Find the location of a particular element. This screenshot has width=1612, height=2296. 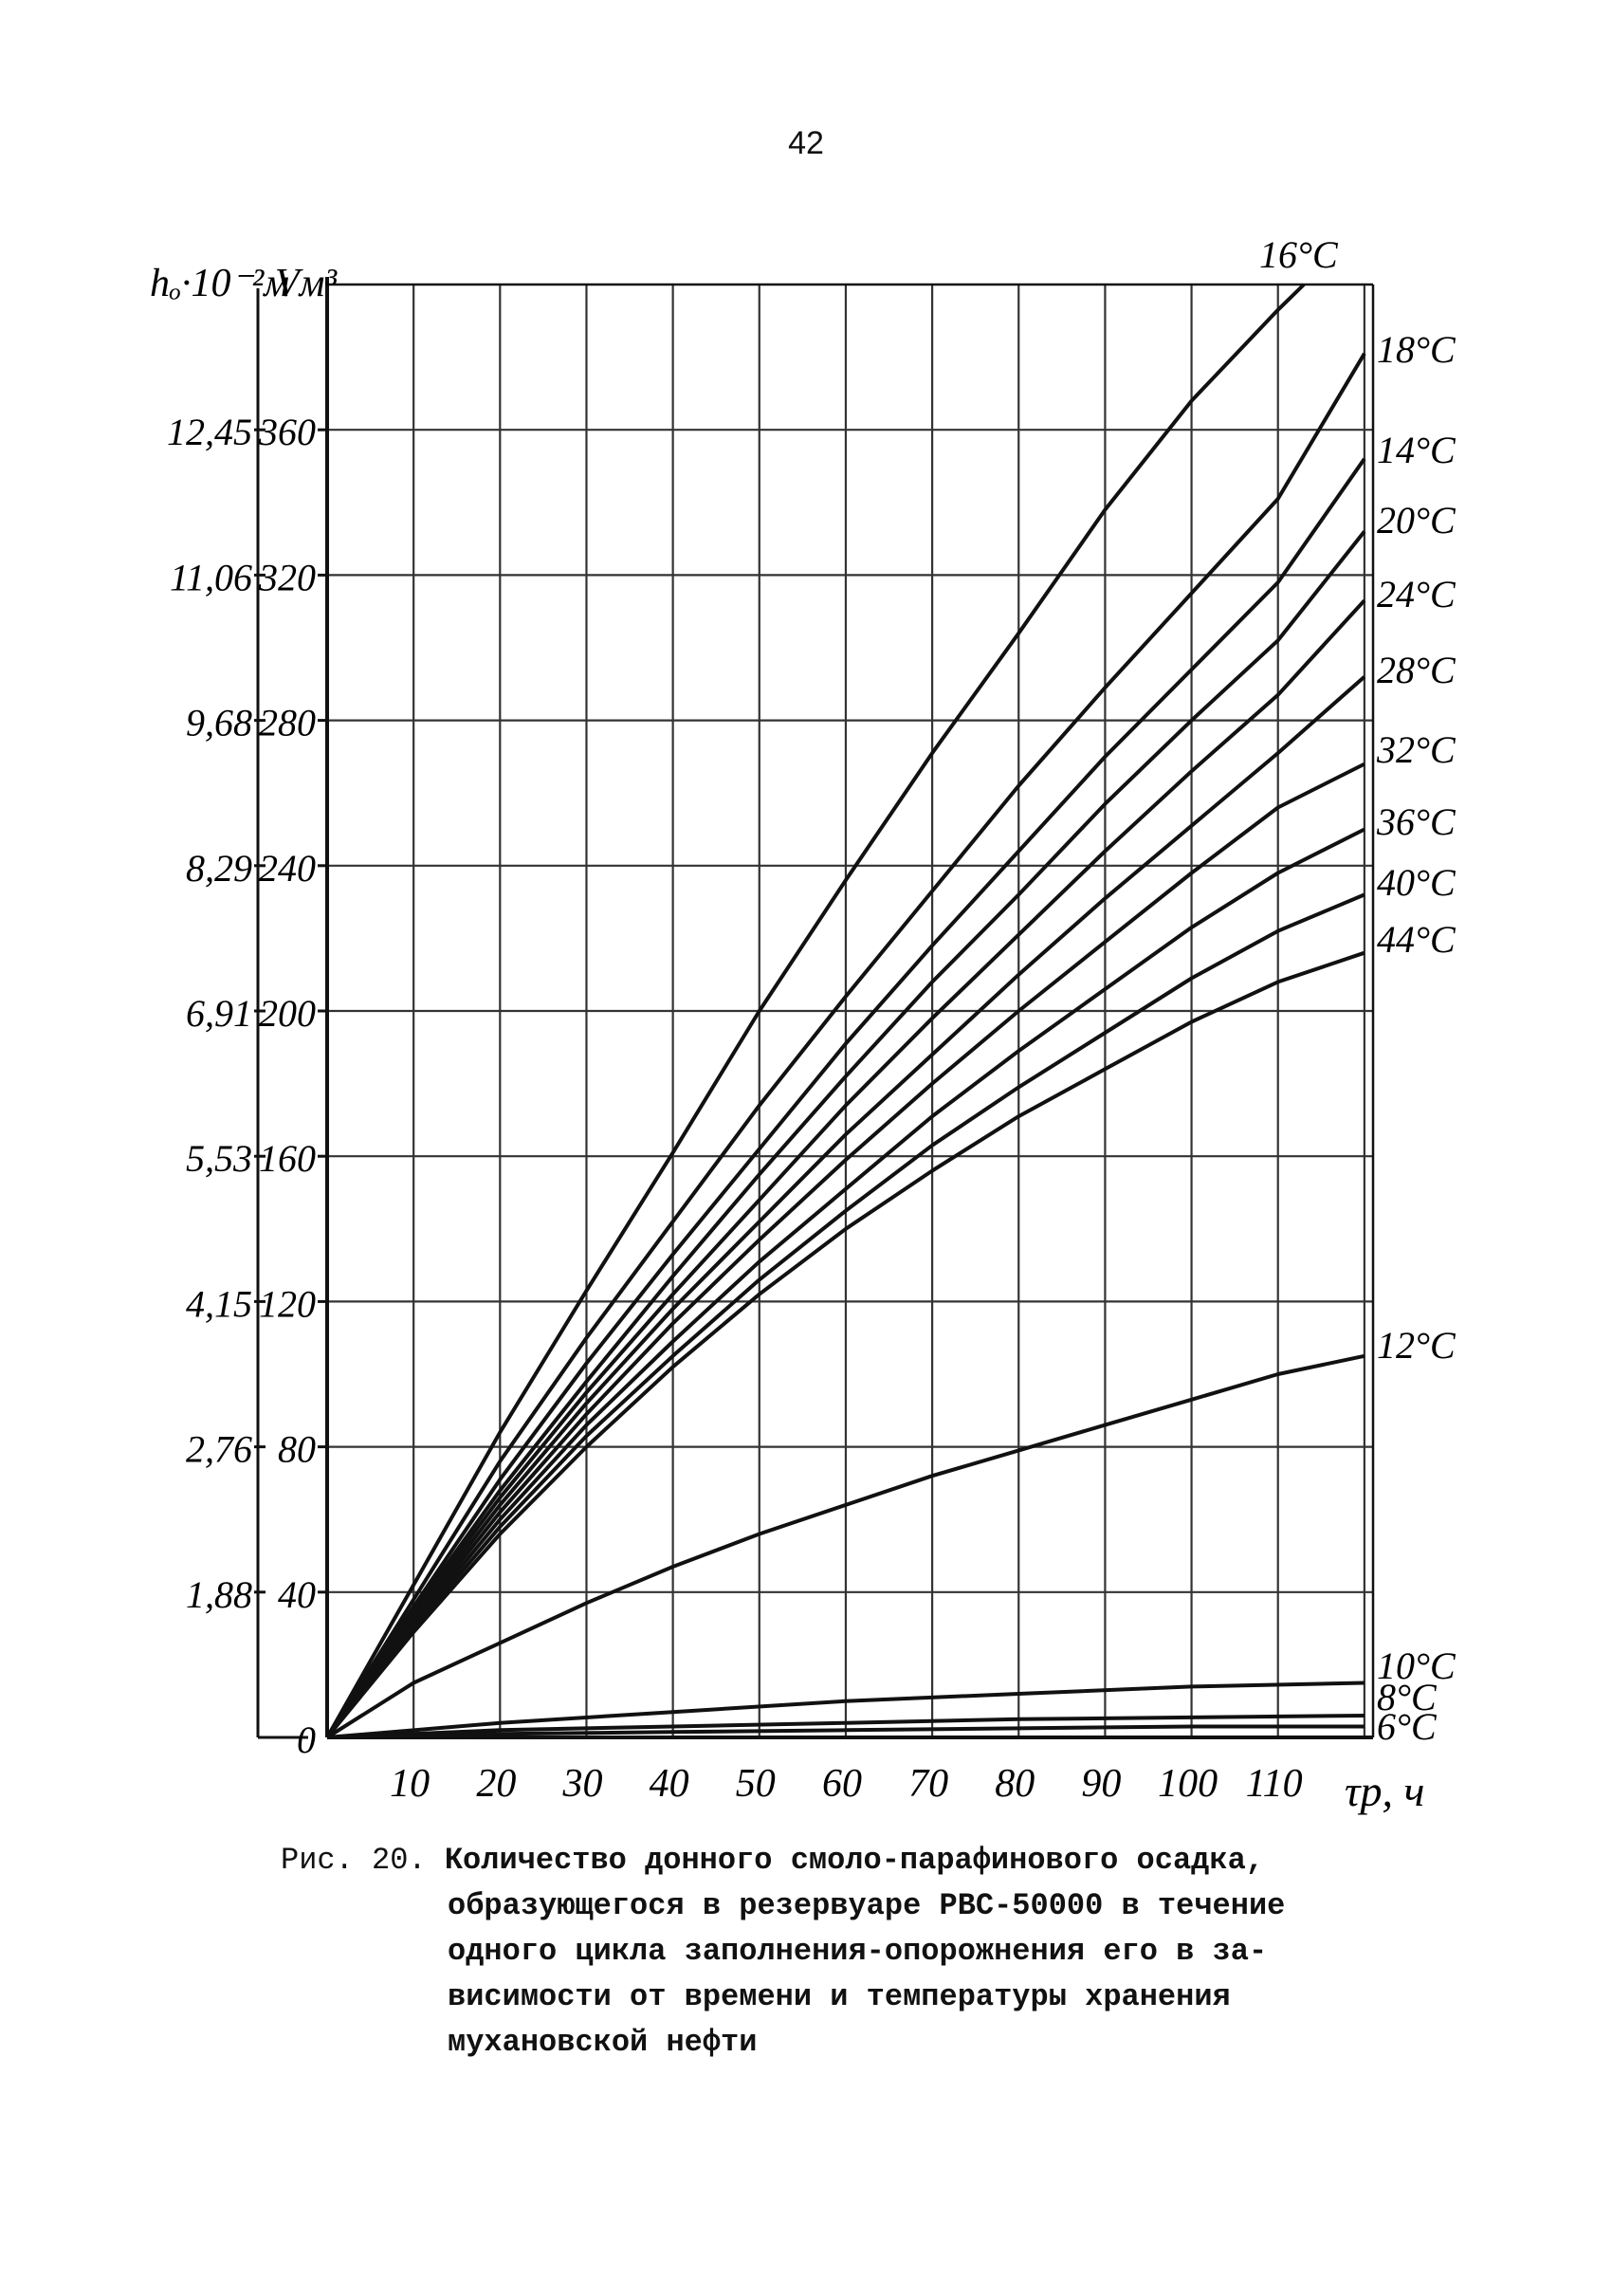

series-label: 44°C is located at coordinates (1417, 939).